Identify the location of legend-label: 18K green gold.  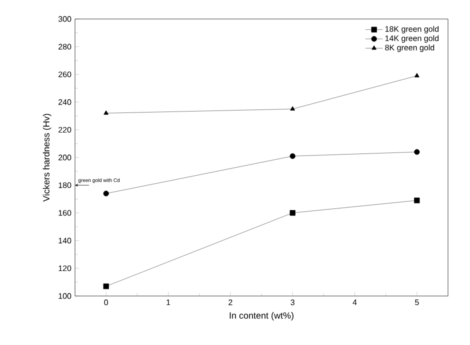
(412, 30).